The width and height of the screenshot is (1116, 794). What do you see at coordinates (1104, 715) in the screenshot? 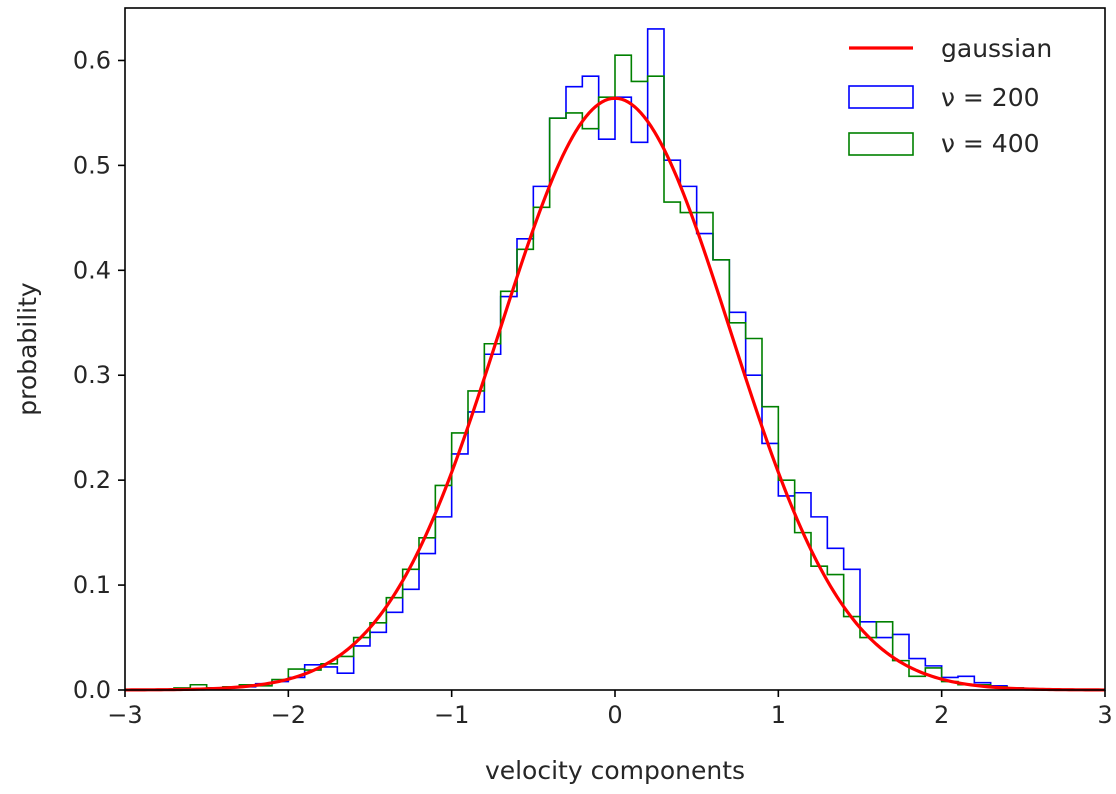
I see `x-tick-label: 3` at bounding box center [1104, 715].